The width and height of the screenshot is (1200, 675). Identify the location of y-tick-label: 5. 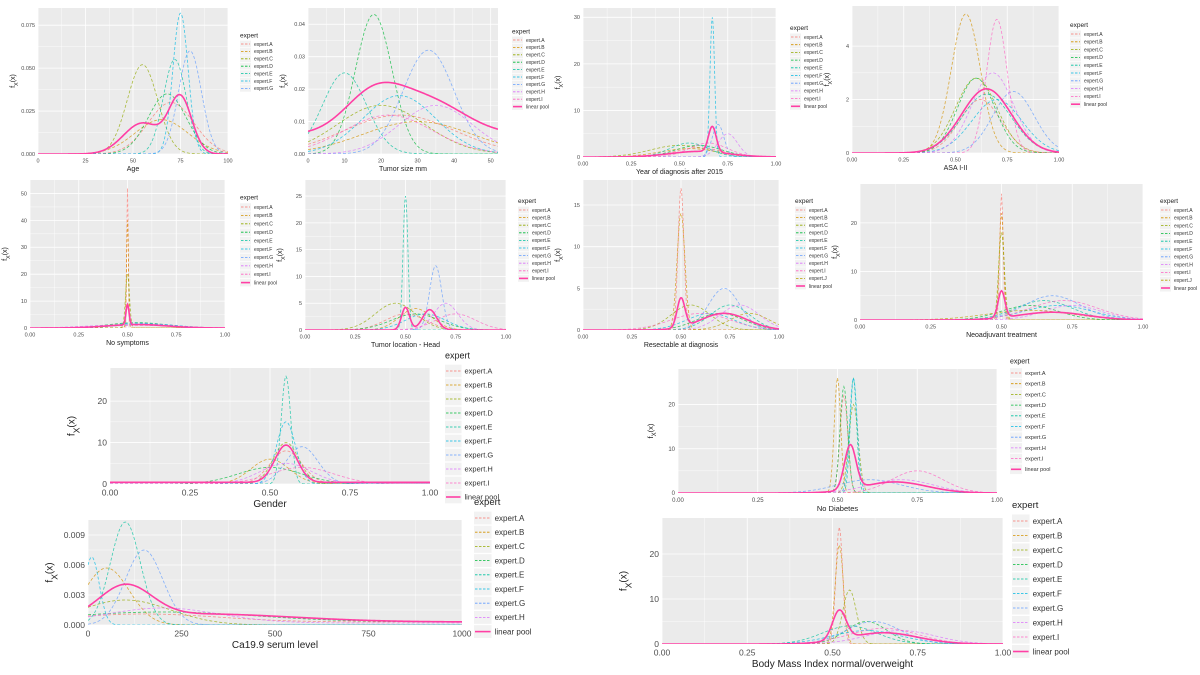
(578, 289).